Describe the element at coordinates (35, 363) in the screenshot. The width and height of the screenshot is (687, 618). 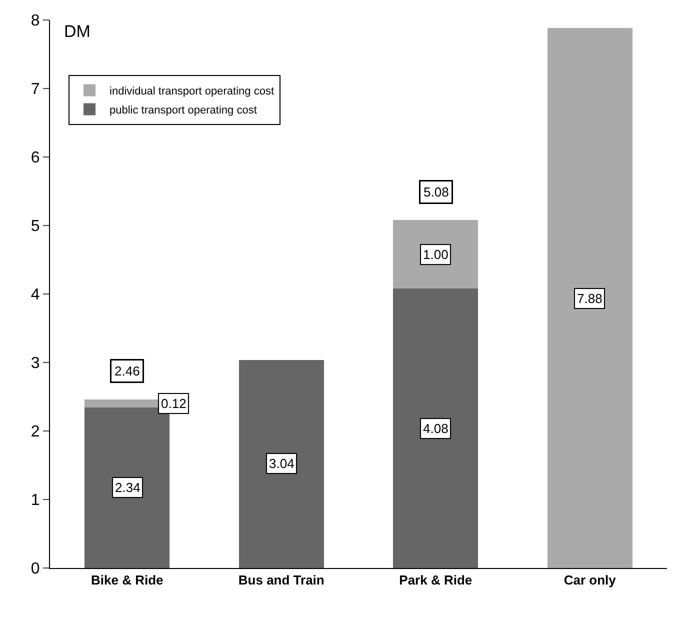
I see `y-tick-label: 3` at that location.